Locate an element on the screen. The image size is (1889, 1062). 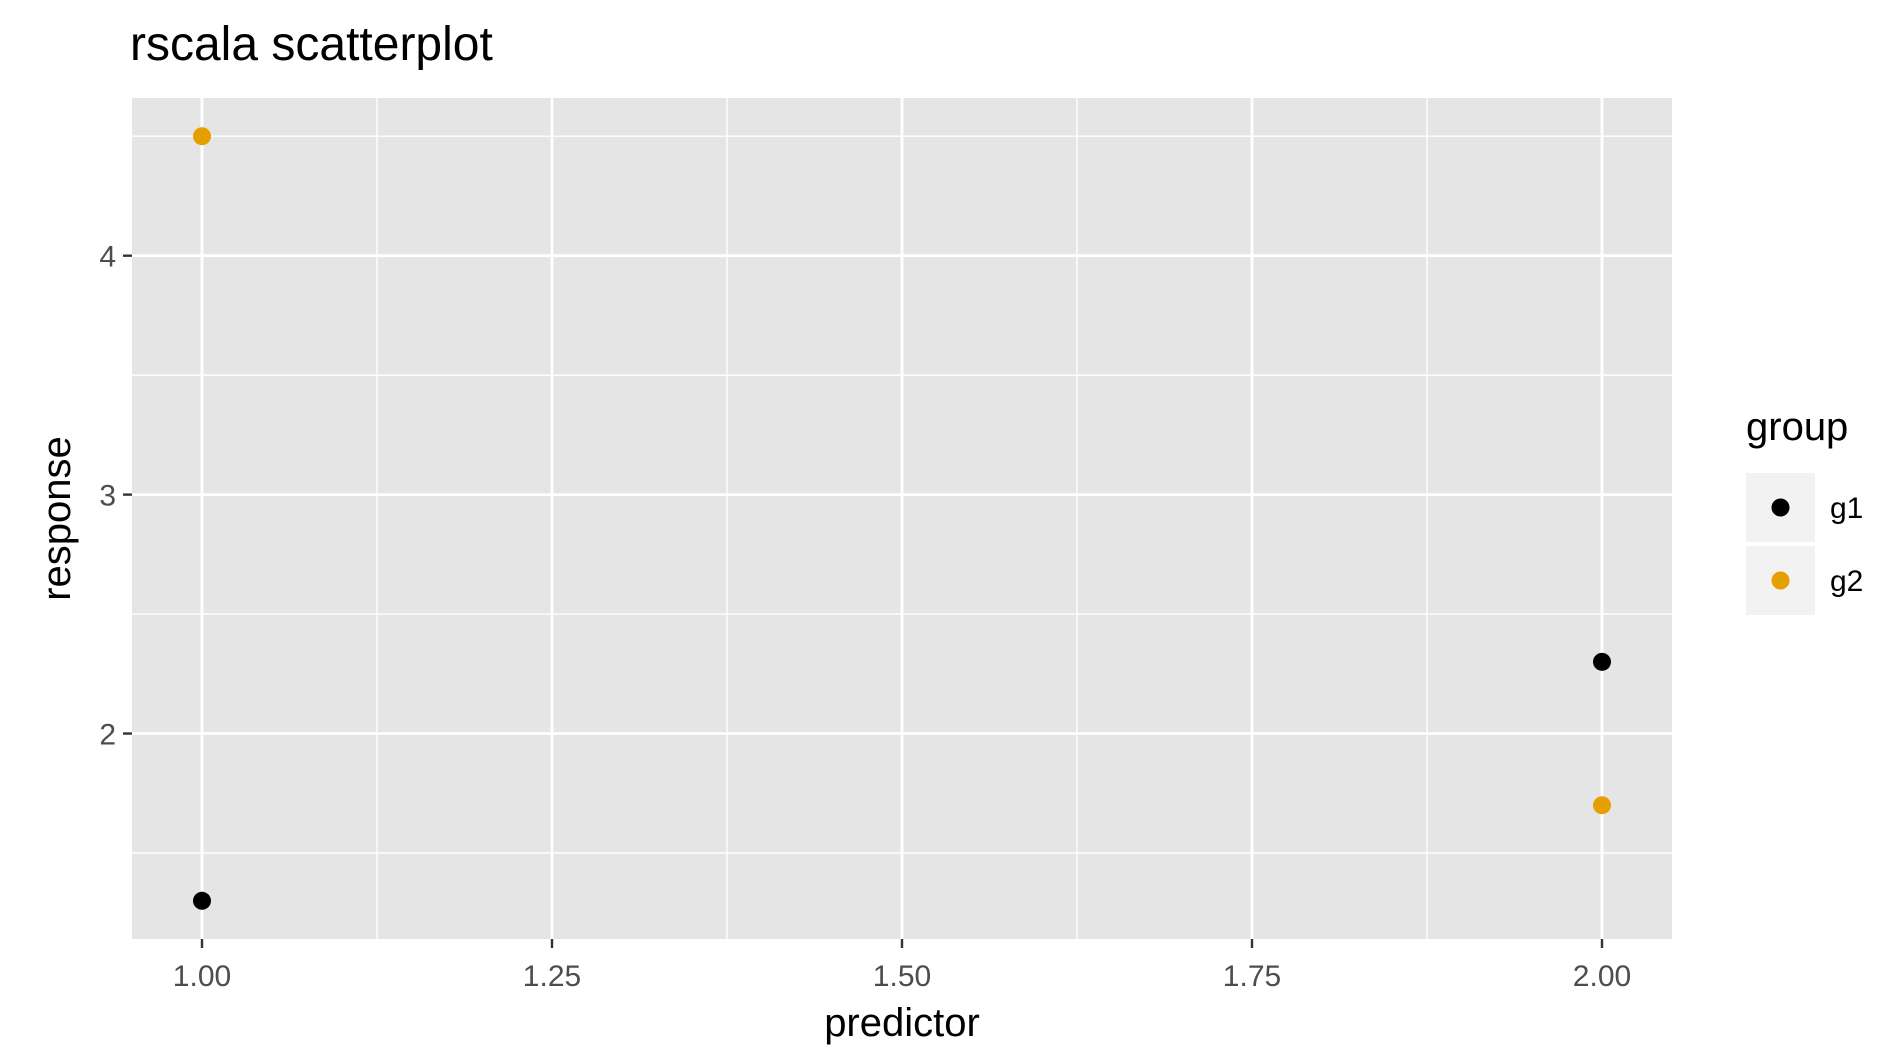
y-tick-label: 4 is located at coordinates (107, 257).